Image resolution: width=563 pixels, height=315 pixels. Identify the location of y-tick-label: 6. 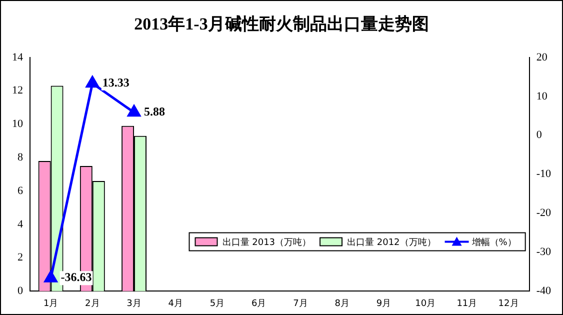
(21, 190).